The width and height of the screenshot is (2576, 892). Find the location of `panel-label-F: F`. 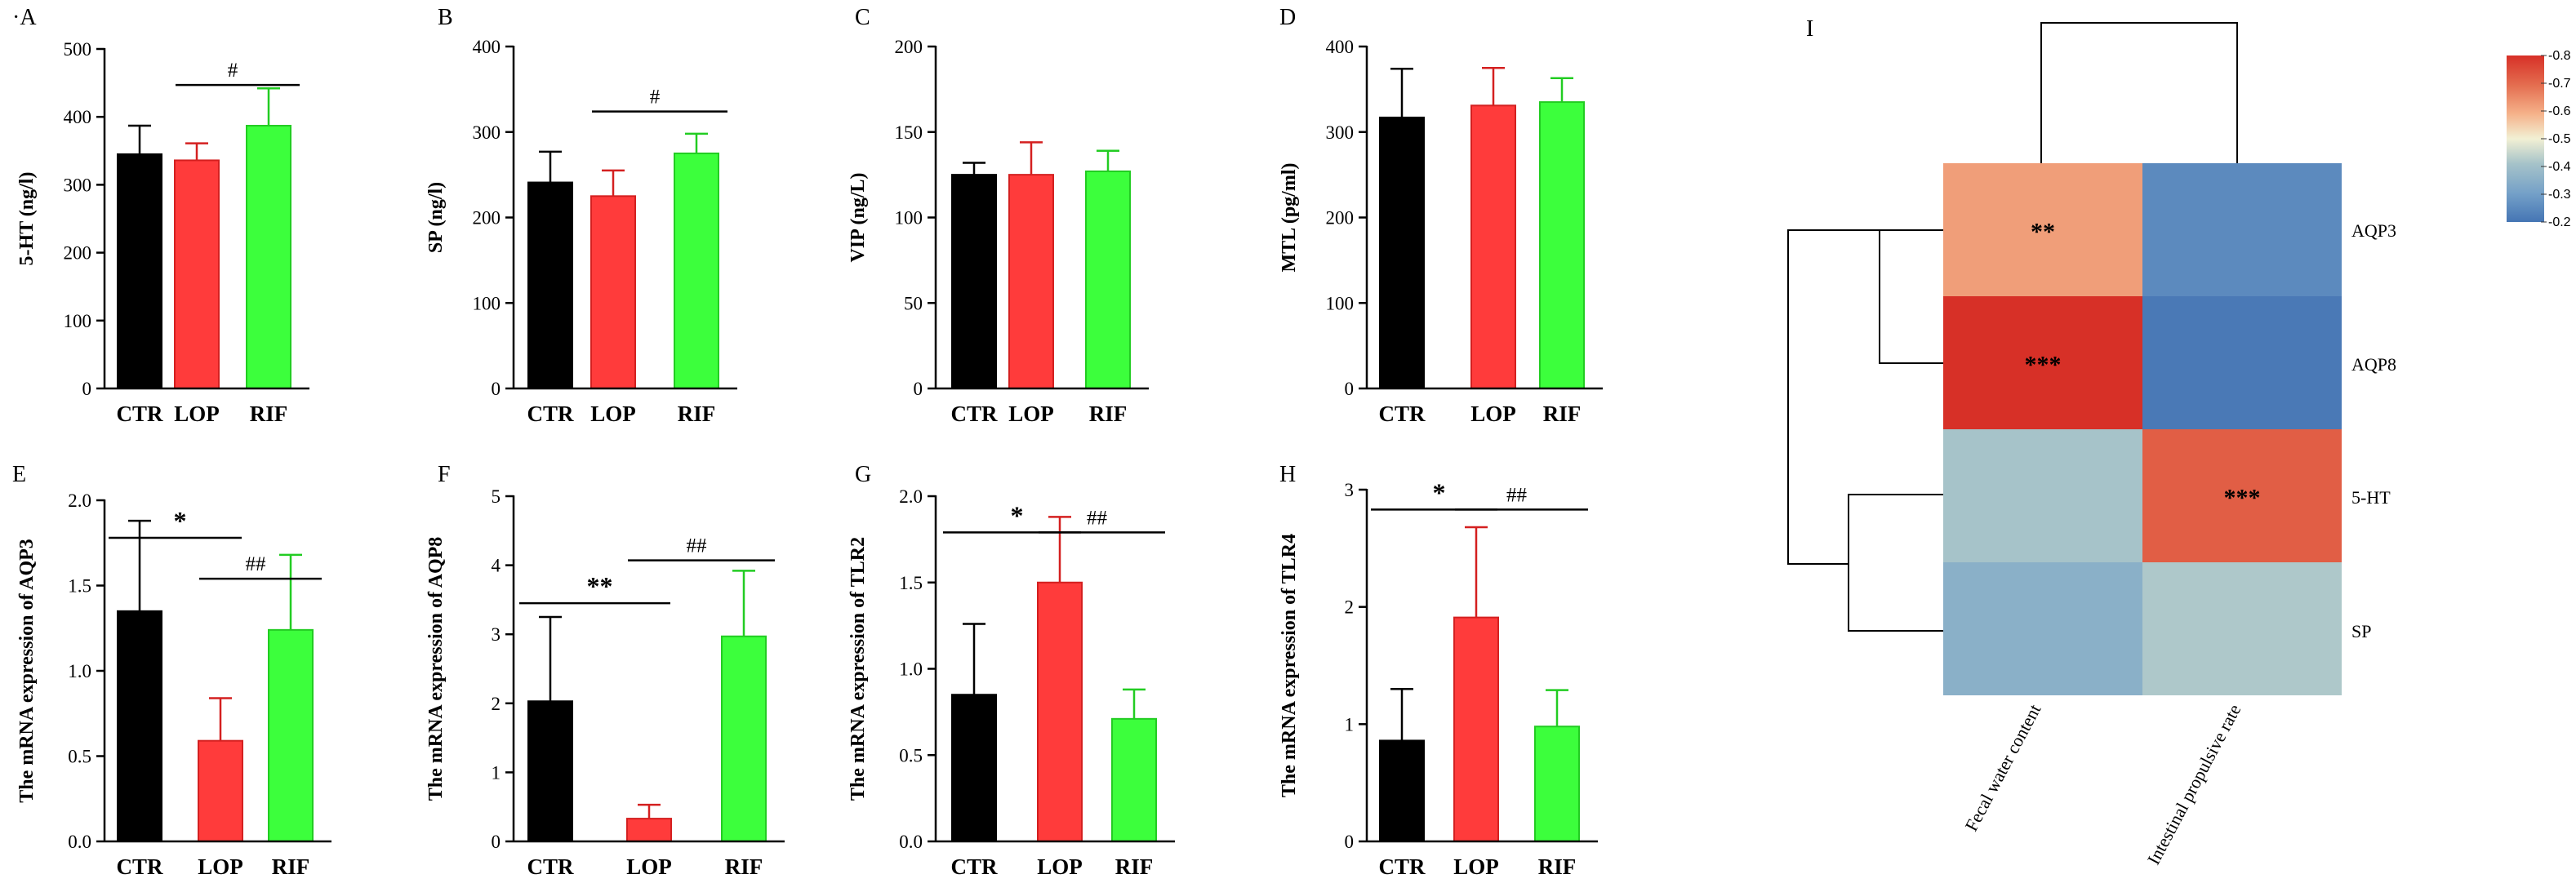

panel-label-F: F is located at coordinates (444, 474).